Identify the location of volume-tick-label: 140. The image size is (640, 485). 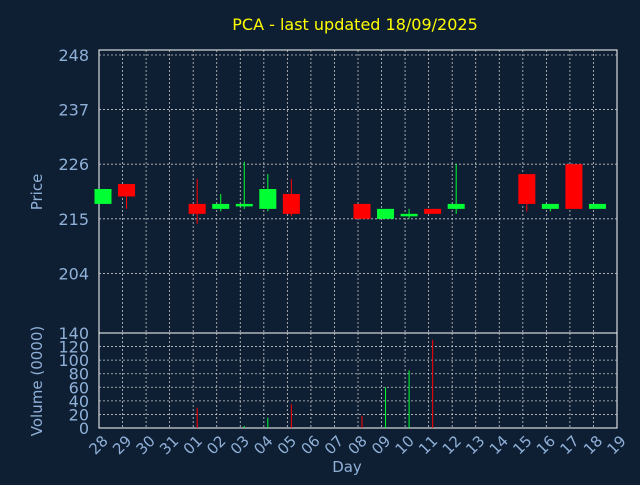
(73, 333).